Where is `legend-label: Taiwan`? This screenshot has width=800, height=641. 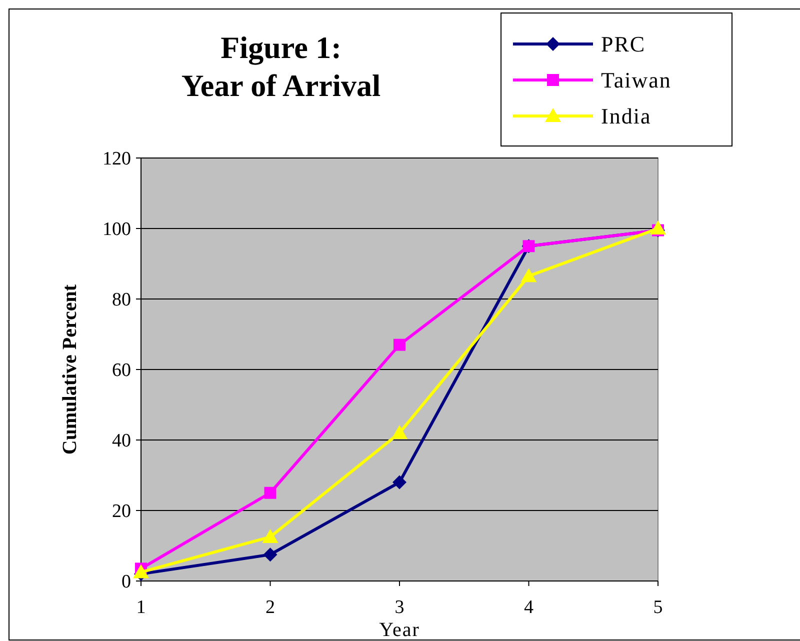 legend-label: Taiwan is located at coordinates (636, 80).